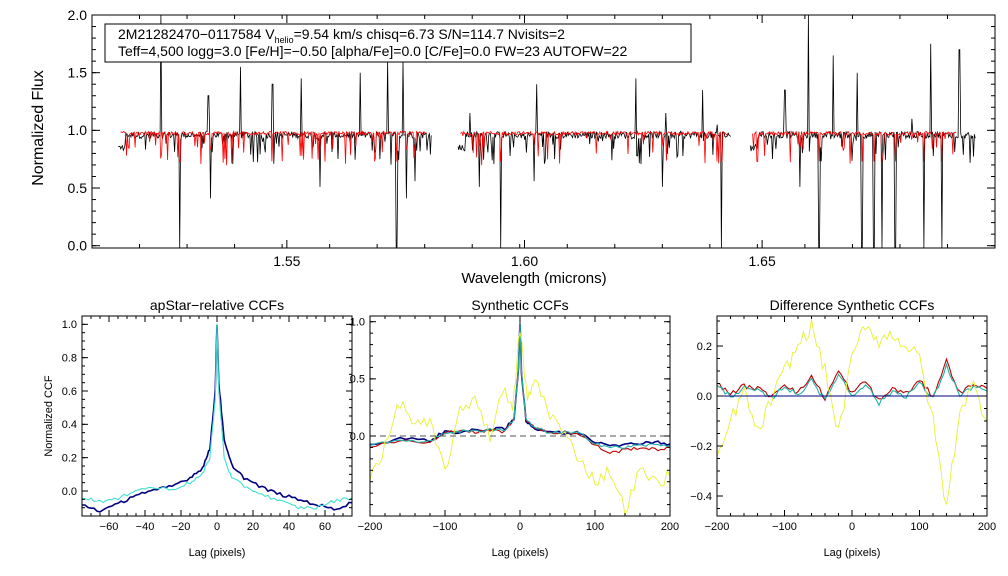 This screenshot has height=576, width=1008. What do you see at coordinates (325, 527) in the screenshot?
I see `x-tick-label: 60` at bounding box center [325, 527].